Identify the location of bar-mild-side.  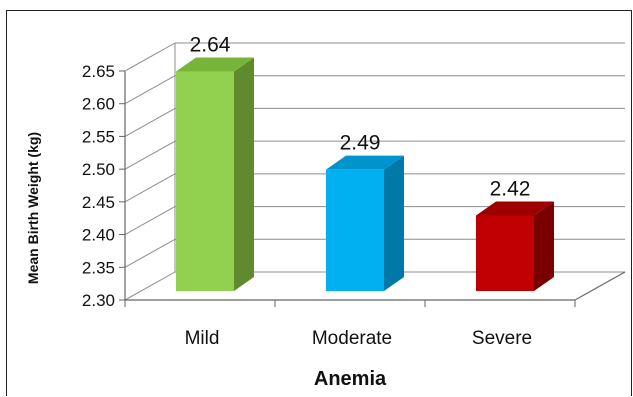
(244, 174).